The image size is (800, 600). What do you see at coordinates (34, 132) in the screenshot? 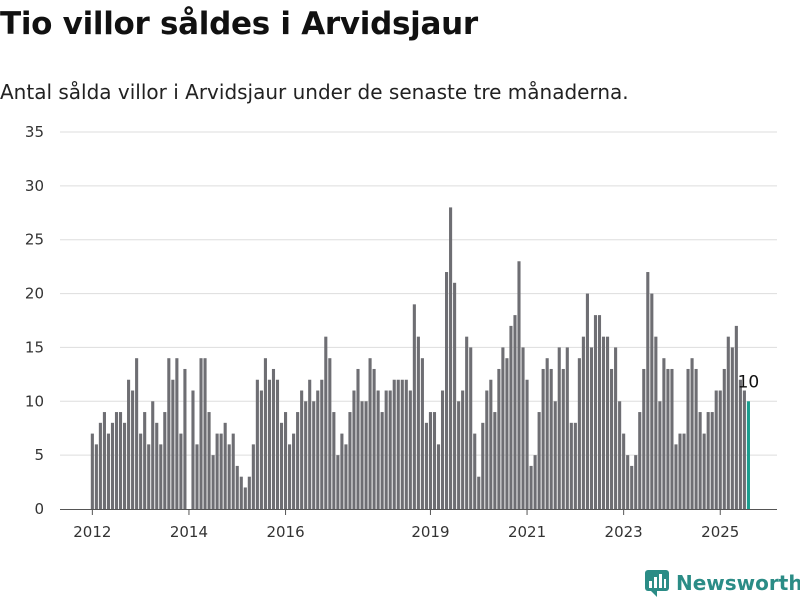
I see `y-tick-label: 35` at bounding box center [34, 132].